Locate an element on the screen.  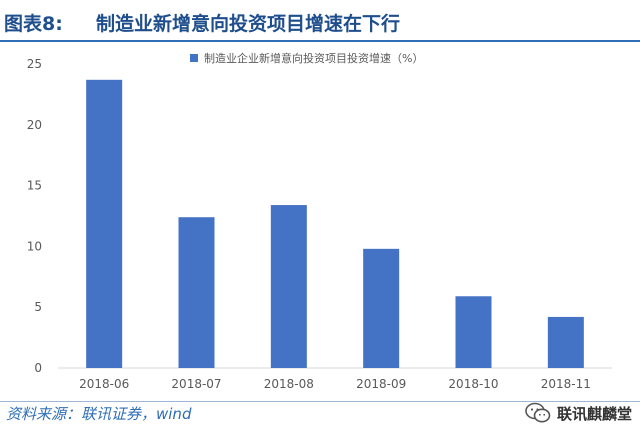
legend-label: 制造业企业新增意向投资项目投资增速（%） is located at coordinates (313, 58).